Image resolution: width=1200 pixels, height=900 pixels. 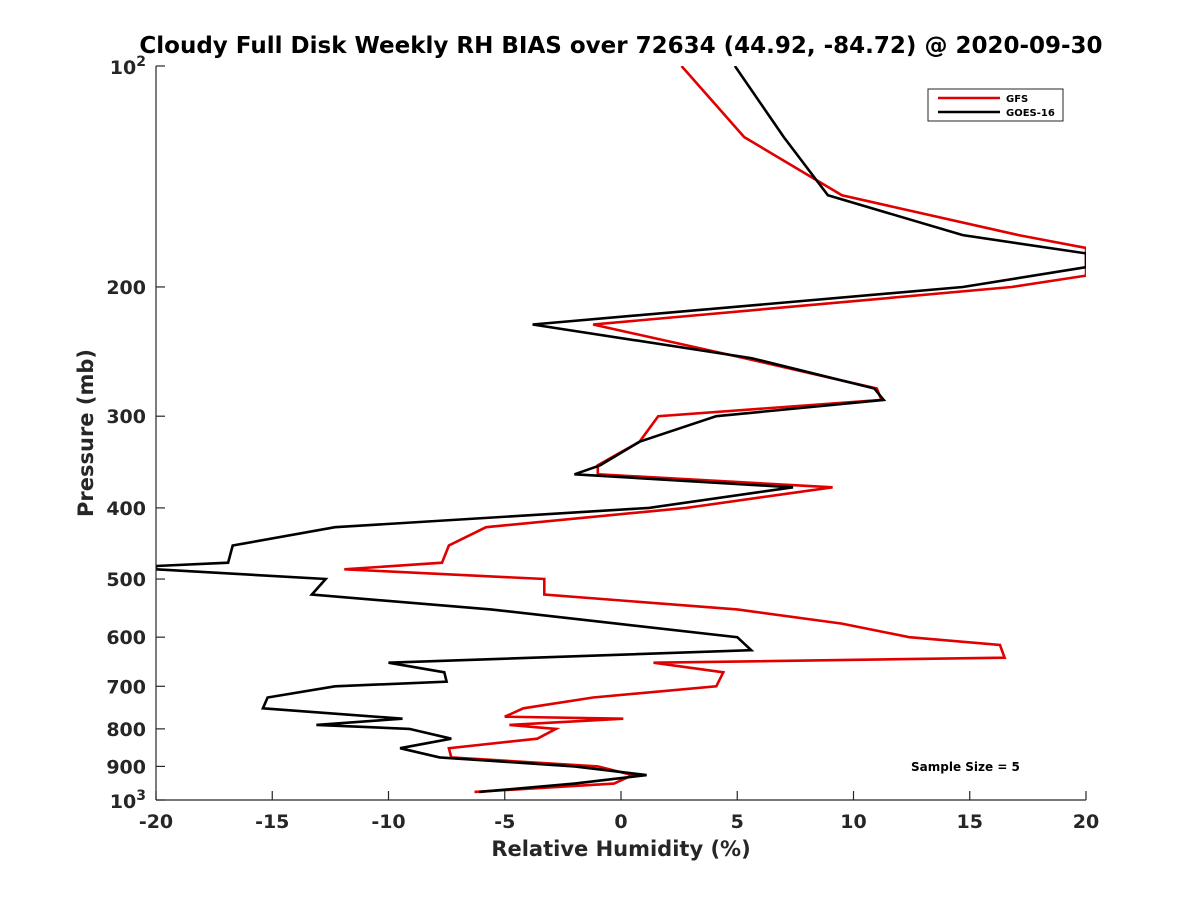 I want to click on y-tick-label: 900, so click(x=126, y=767).